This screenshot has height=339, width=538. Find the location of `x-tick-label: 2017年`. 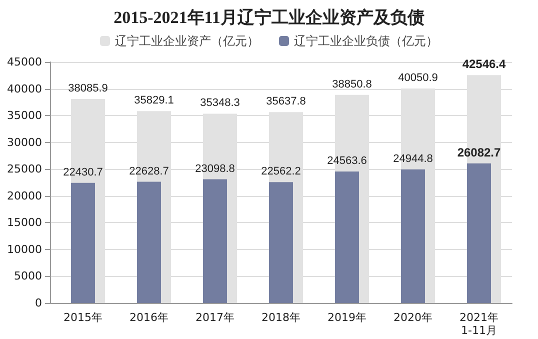

x-tick-label: 2017年 is located at coordinates (215, 317).